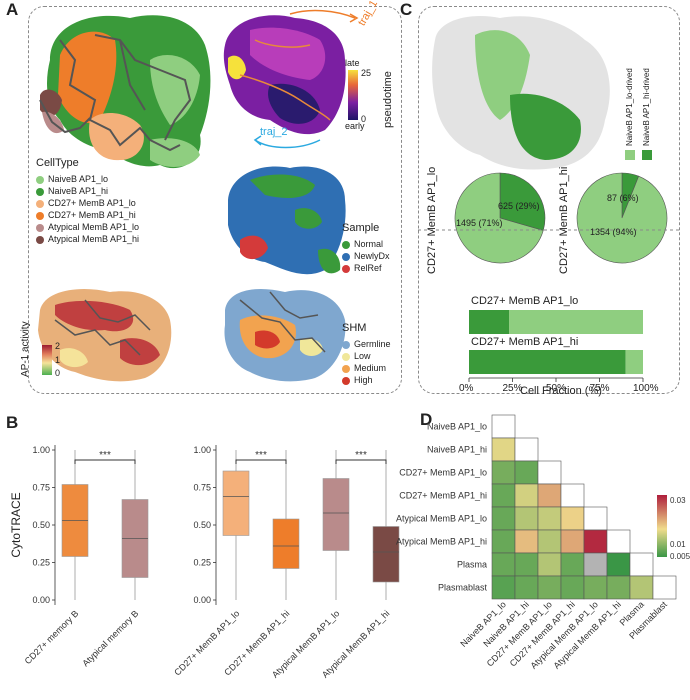  What do you see at coordinates (16, 524) in the screenshot?
I see `box-ylabel: CytoTRACE` at bounding box center [16, 524].